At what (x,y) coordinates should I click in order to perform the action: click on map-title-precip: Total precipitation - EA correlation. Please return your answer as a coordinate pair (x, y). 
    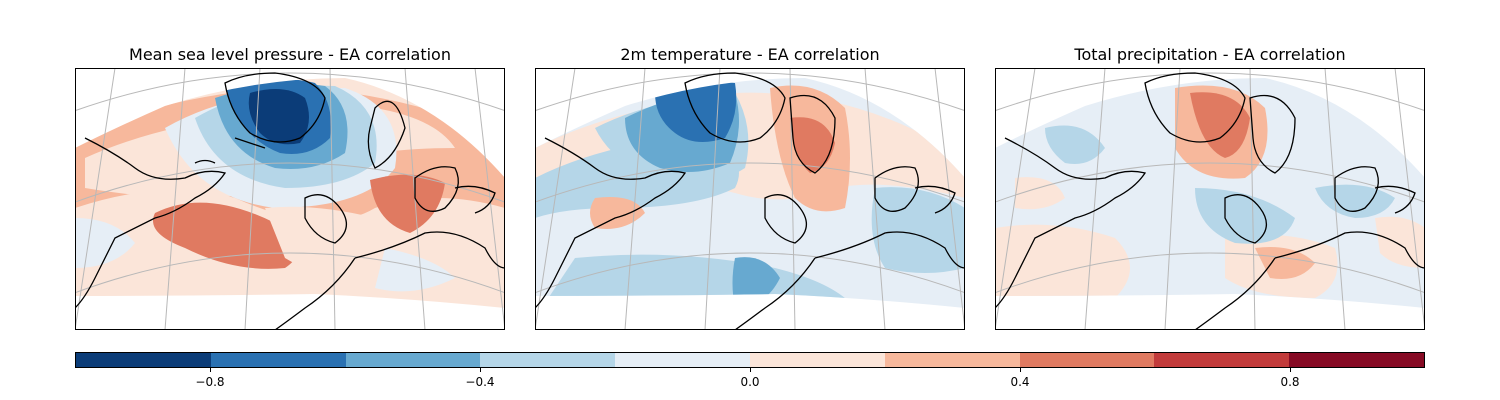
    Looking at the image, I should click on (1210, 54).